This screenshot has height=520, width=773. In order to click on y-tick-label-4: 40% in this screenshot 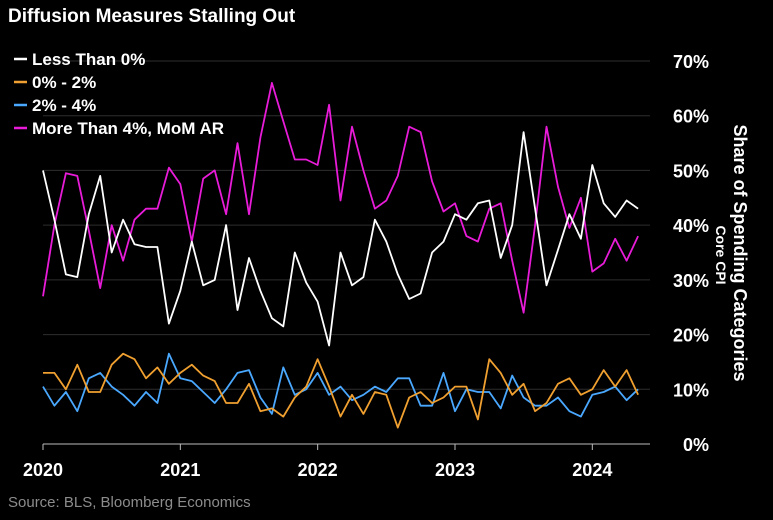, I will do `click(691, 226)`.